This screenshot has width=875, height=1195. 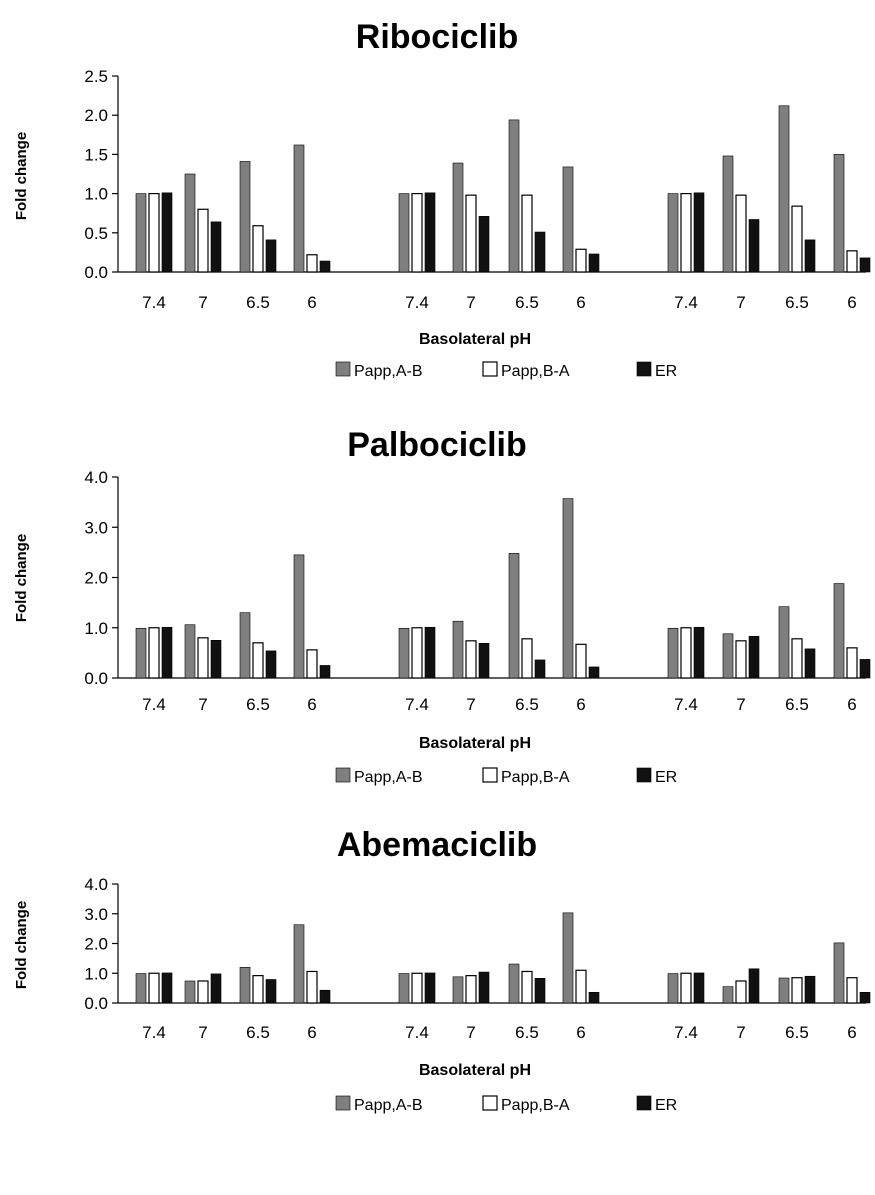 I want to click on chart-title: Palbociclib, so click(x=437, y=445).